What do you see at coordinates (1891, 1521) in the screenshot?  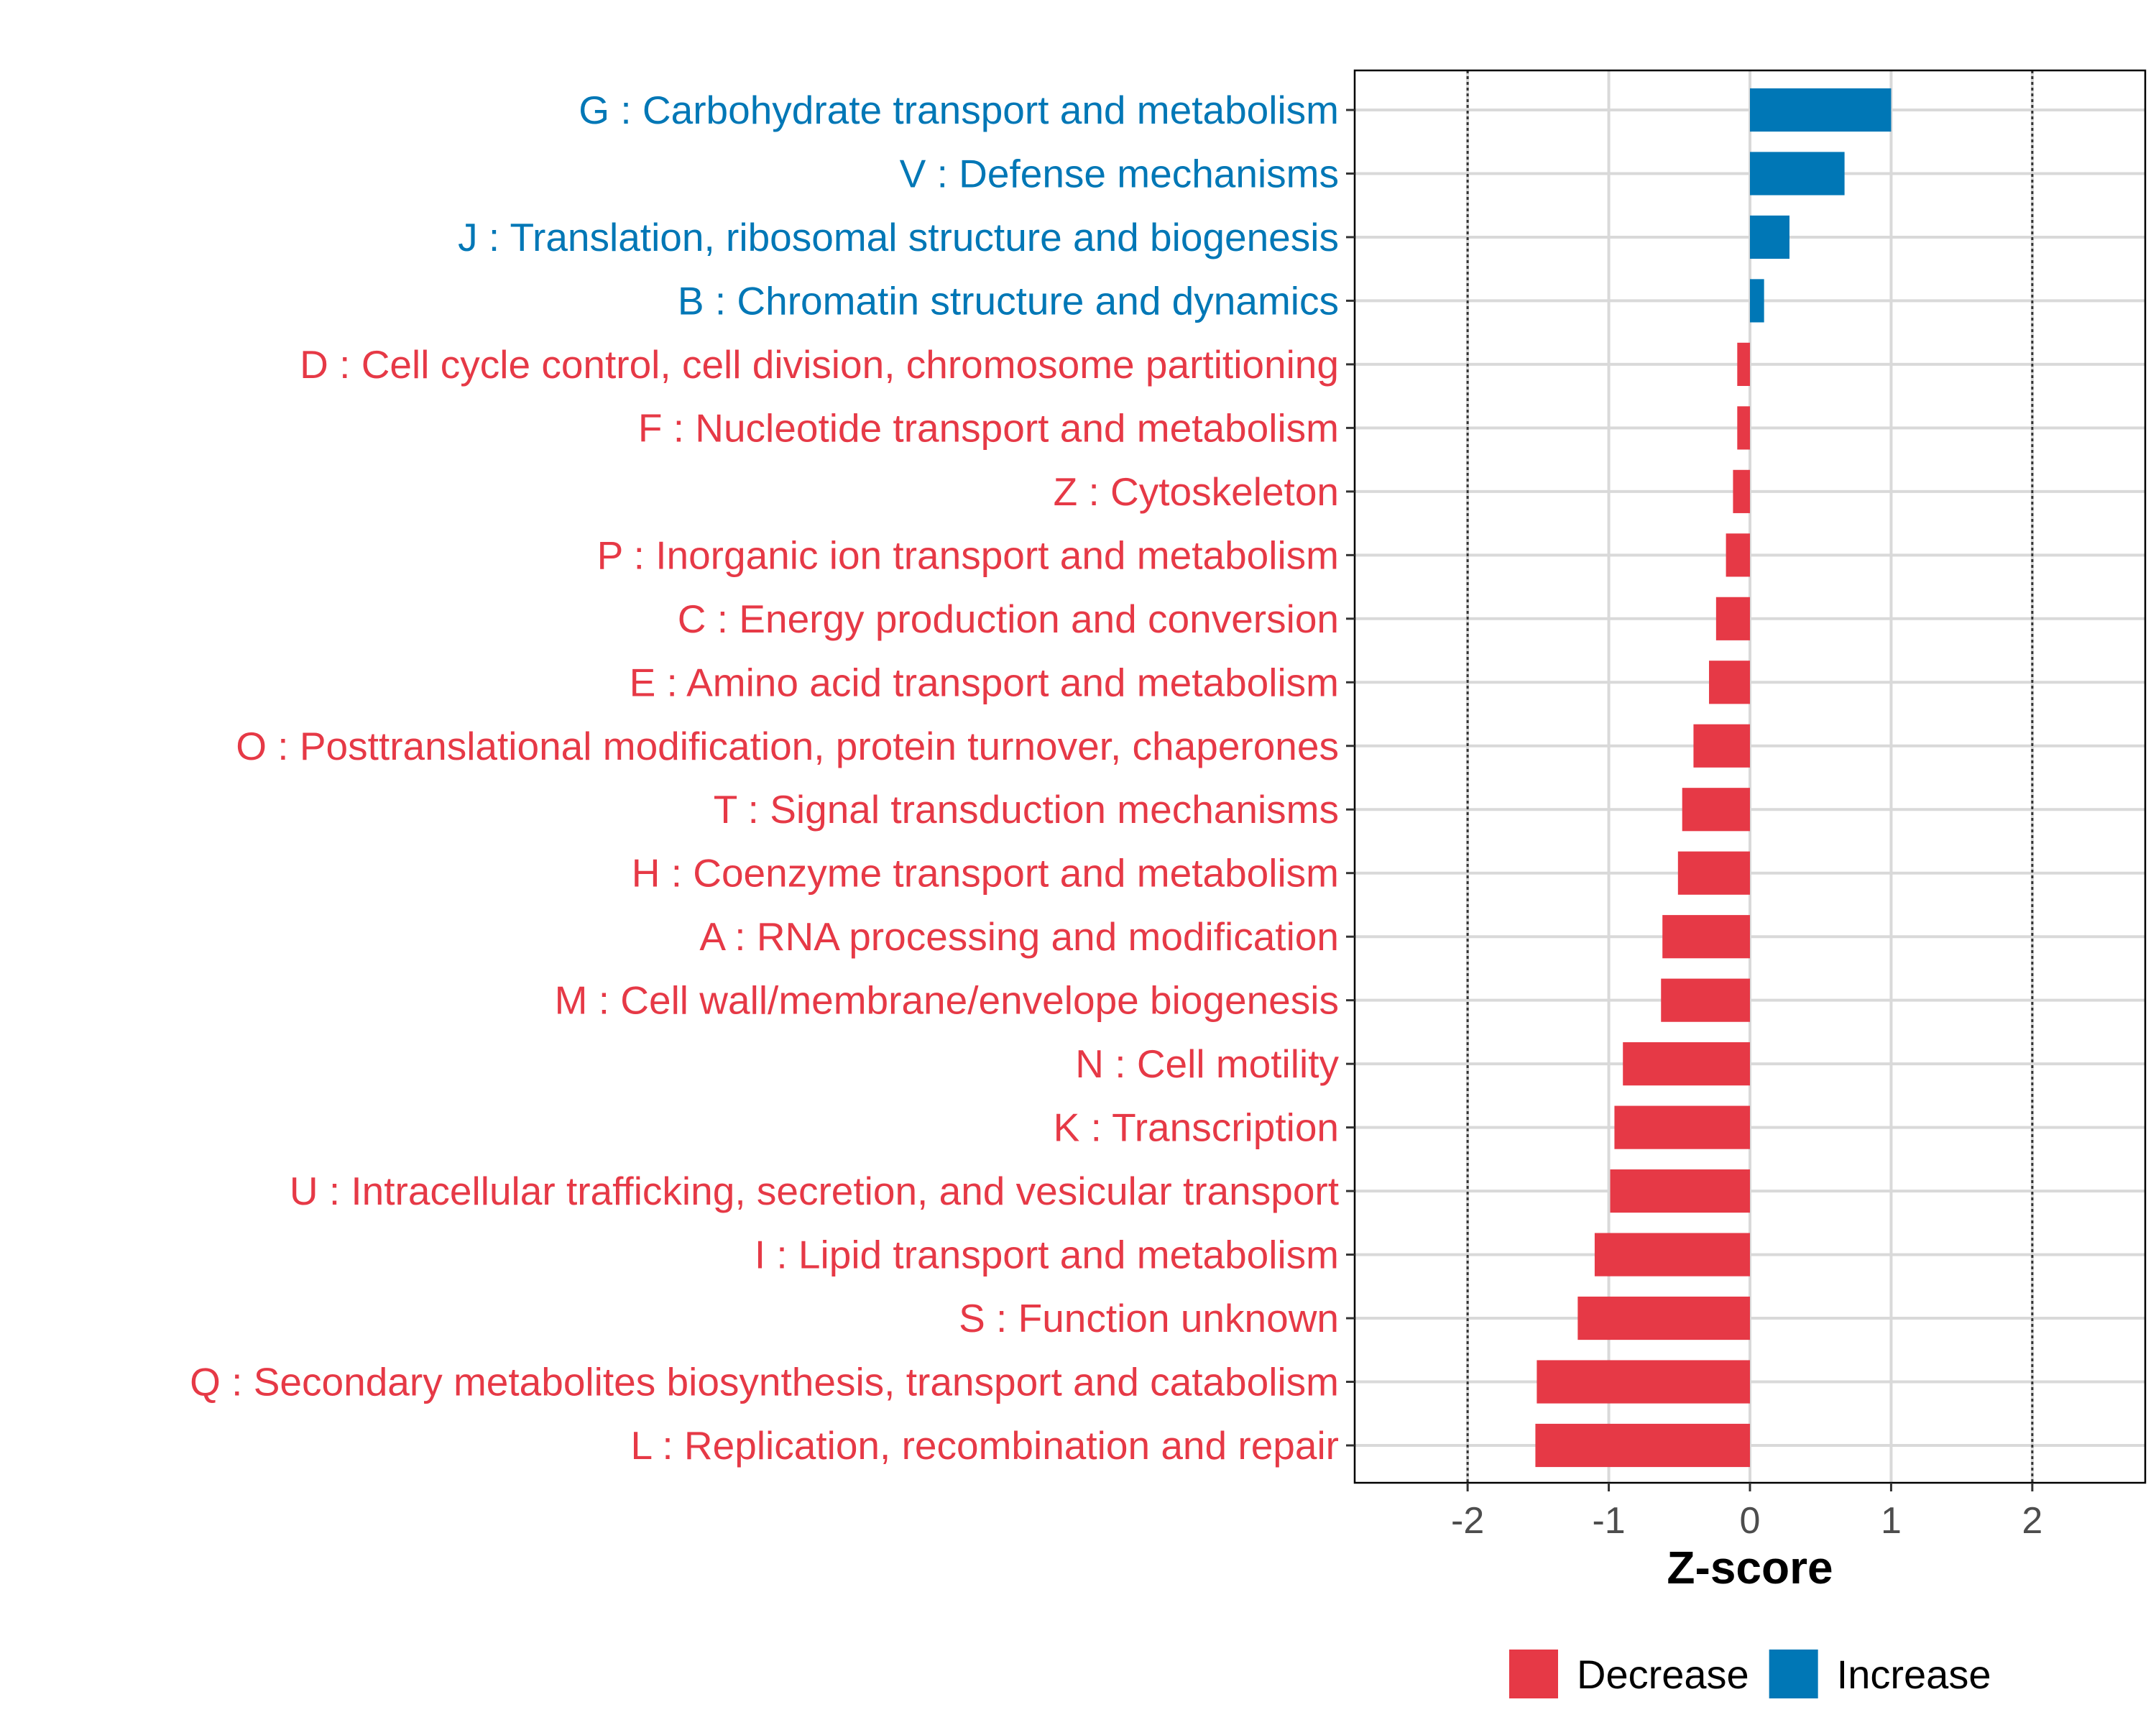 I see `x-tick-label: 1` at bounding box center [1891, 1521].